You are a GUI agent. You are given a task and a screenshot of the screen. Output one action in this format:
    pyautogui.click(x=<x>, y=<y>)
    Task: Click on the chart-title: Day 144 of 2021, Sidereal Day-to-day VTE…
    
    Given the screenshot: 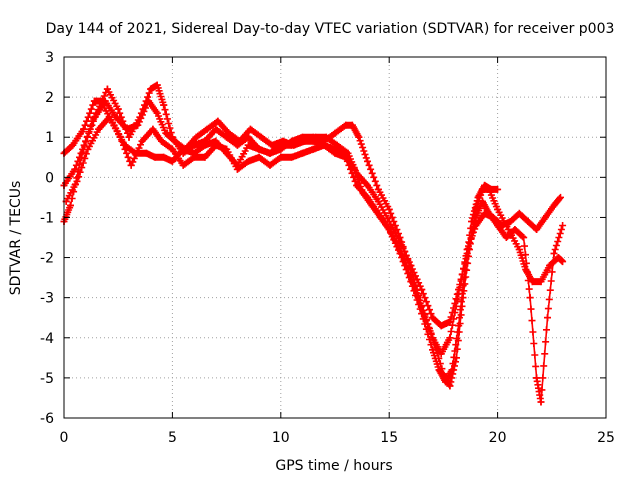 What is the action you would take?
    pyautogui.click(x=330, y=29)
    